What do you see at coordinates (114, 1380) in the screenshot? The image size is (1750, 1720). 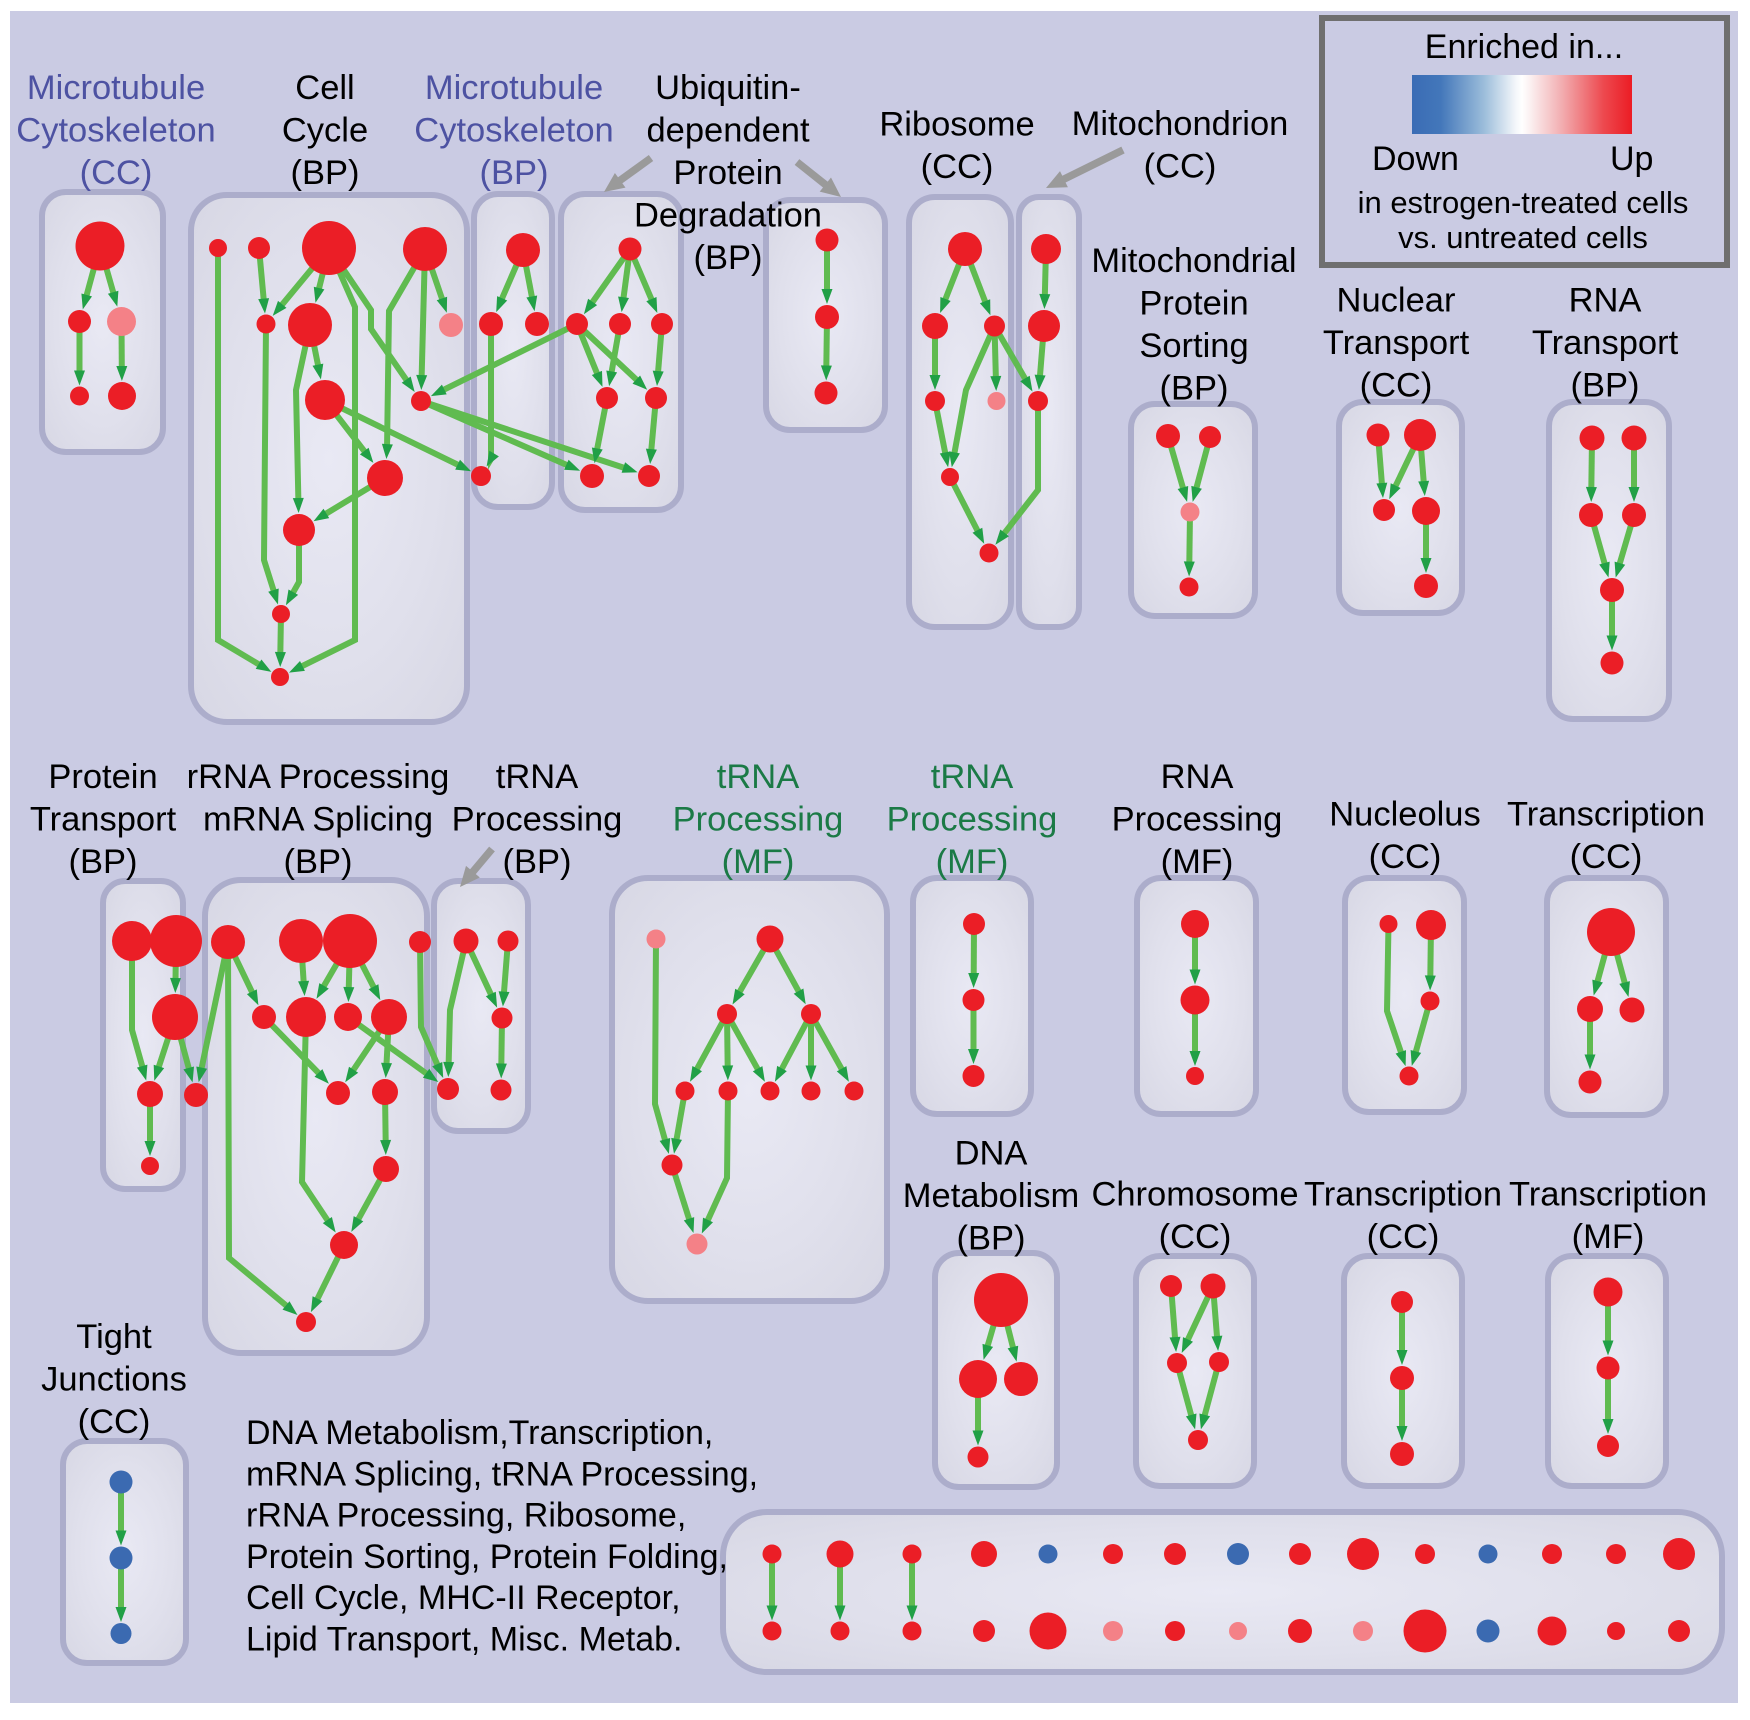 I see `svg-text: Junctions` at bounding box center [114, 1380].